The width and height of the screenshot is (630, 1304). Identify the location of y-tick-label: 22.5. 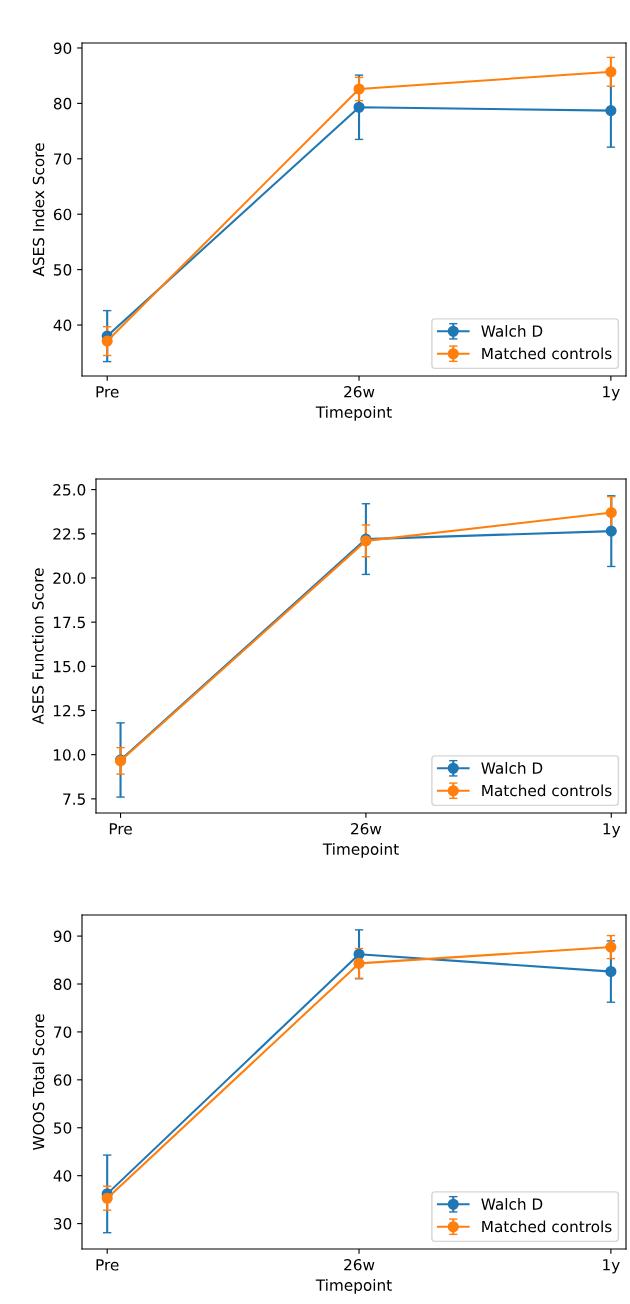
(69, 534).